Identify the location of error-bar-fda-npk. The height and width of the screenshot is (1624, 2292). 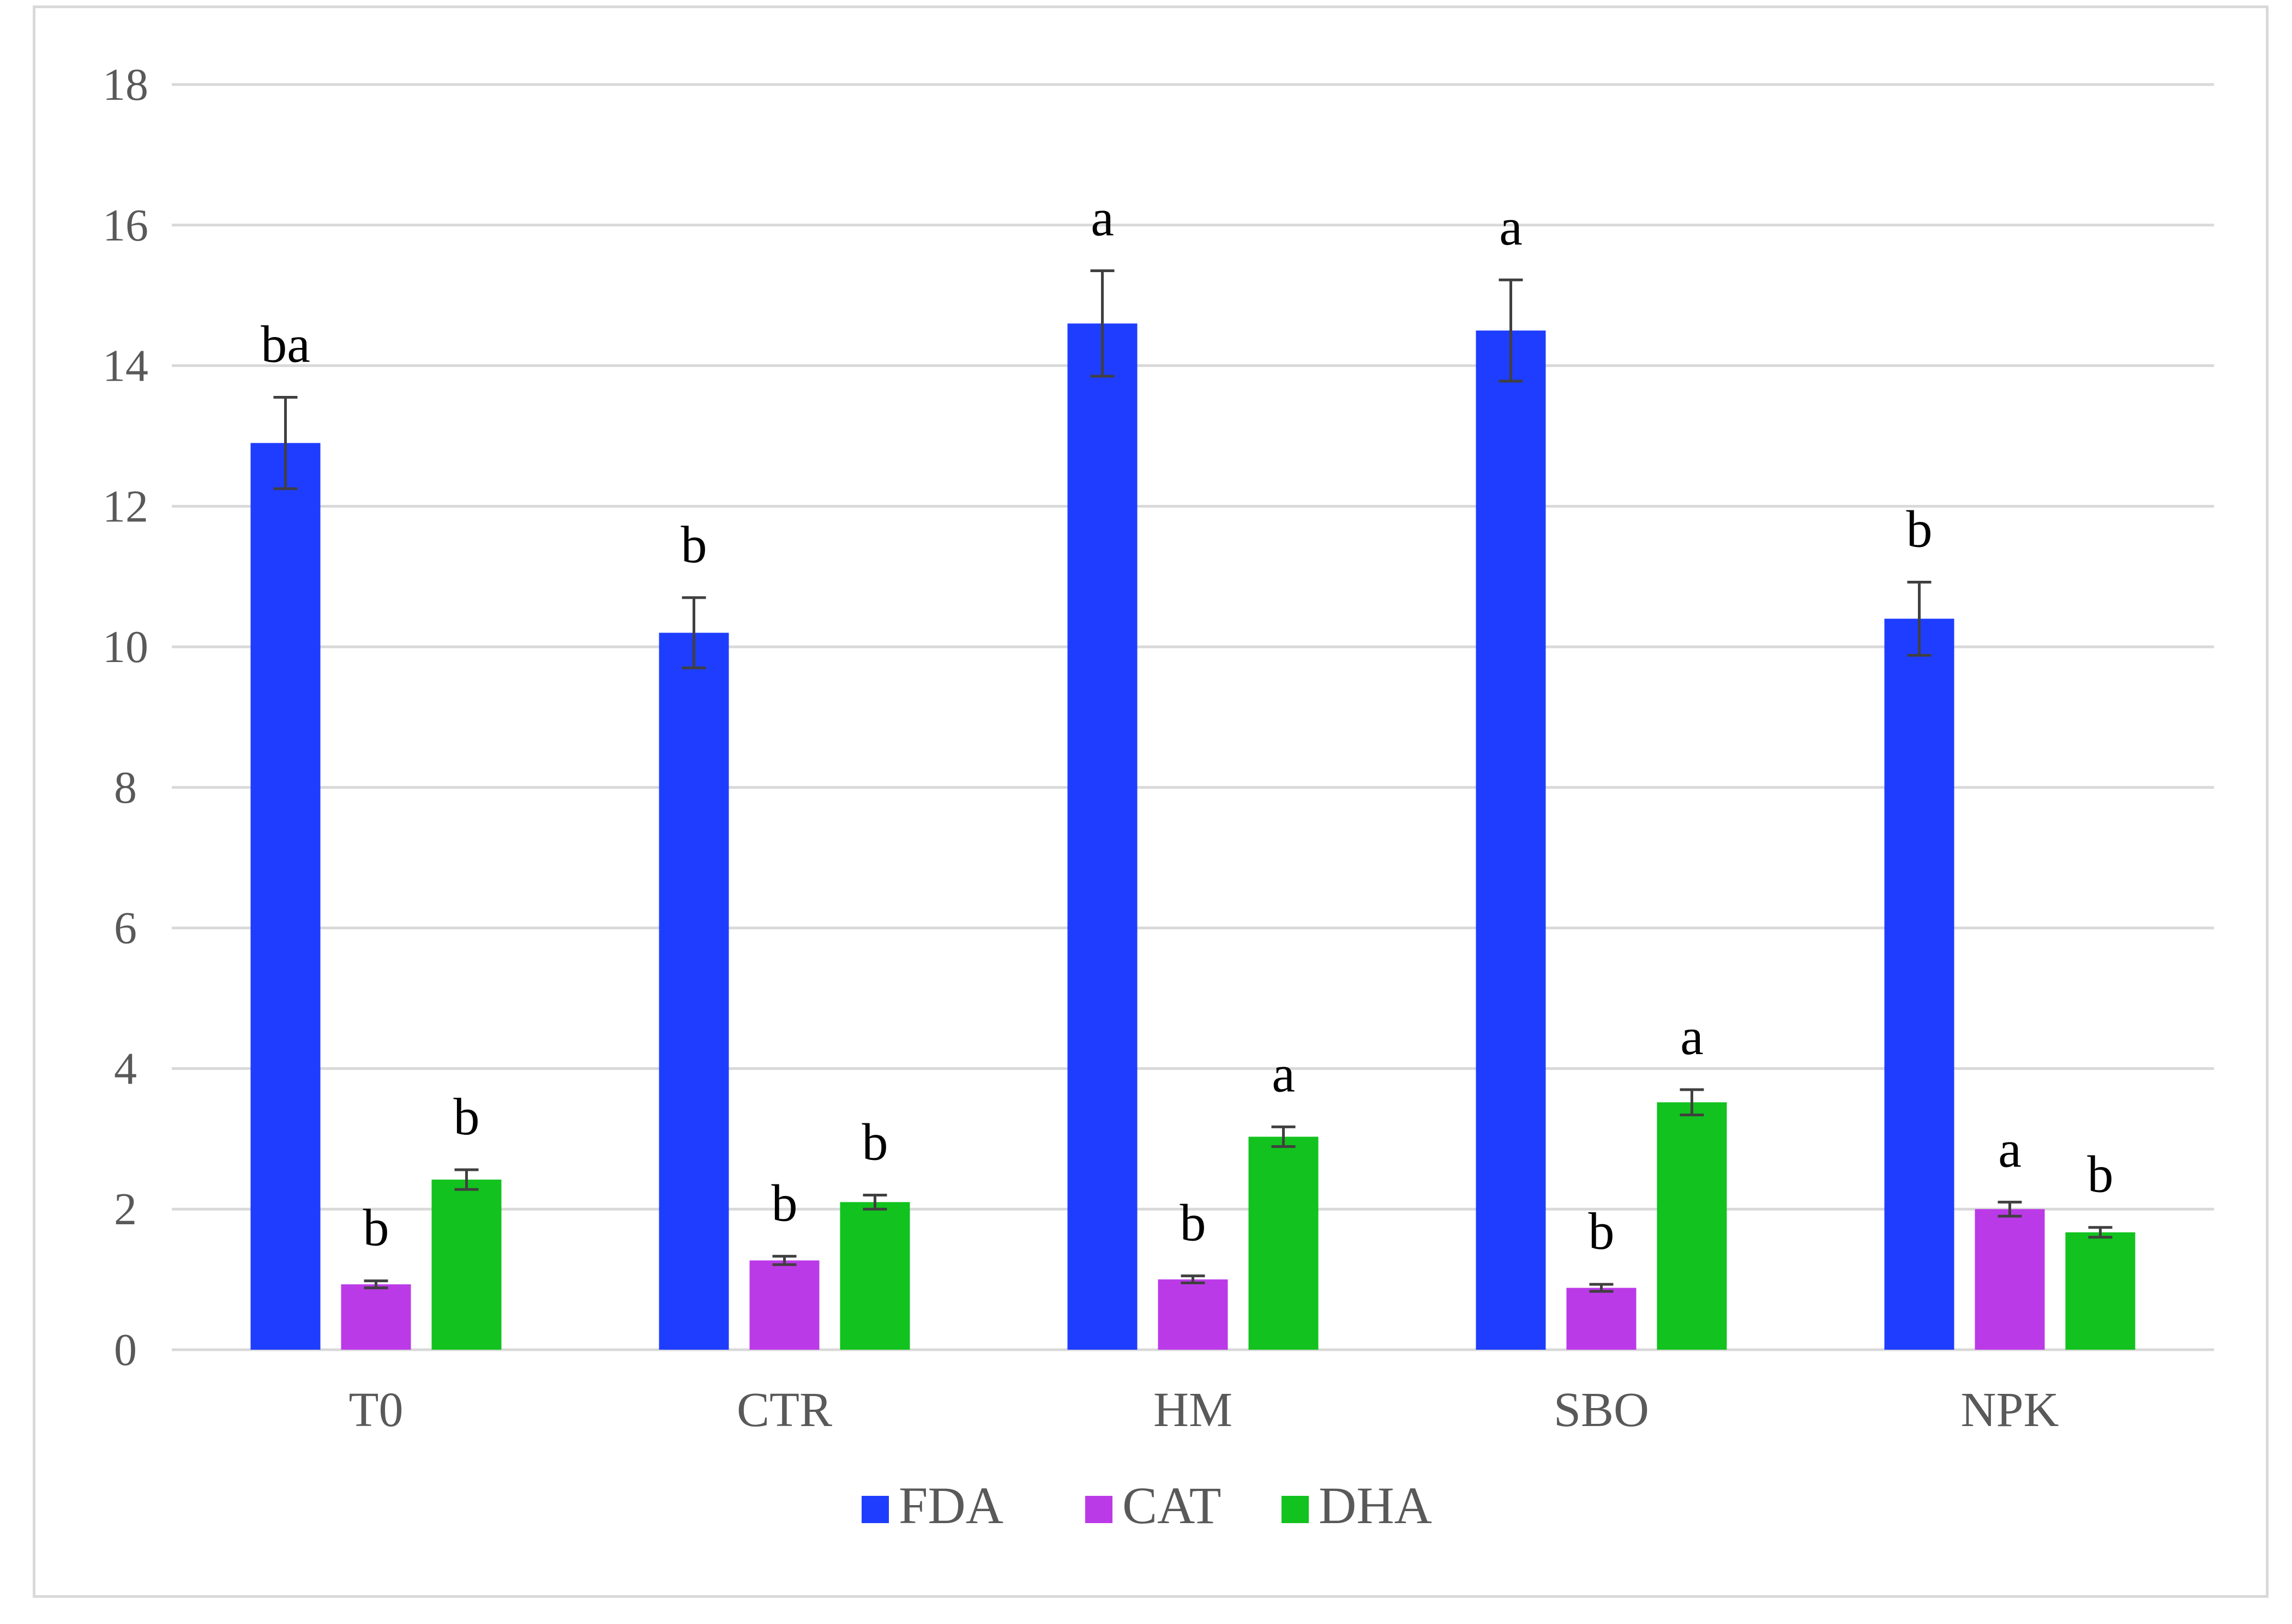
(1919, 619).